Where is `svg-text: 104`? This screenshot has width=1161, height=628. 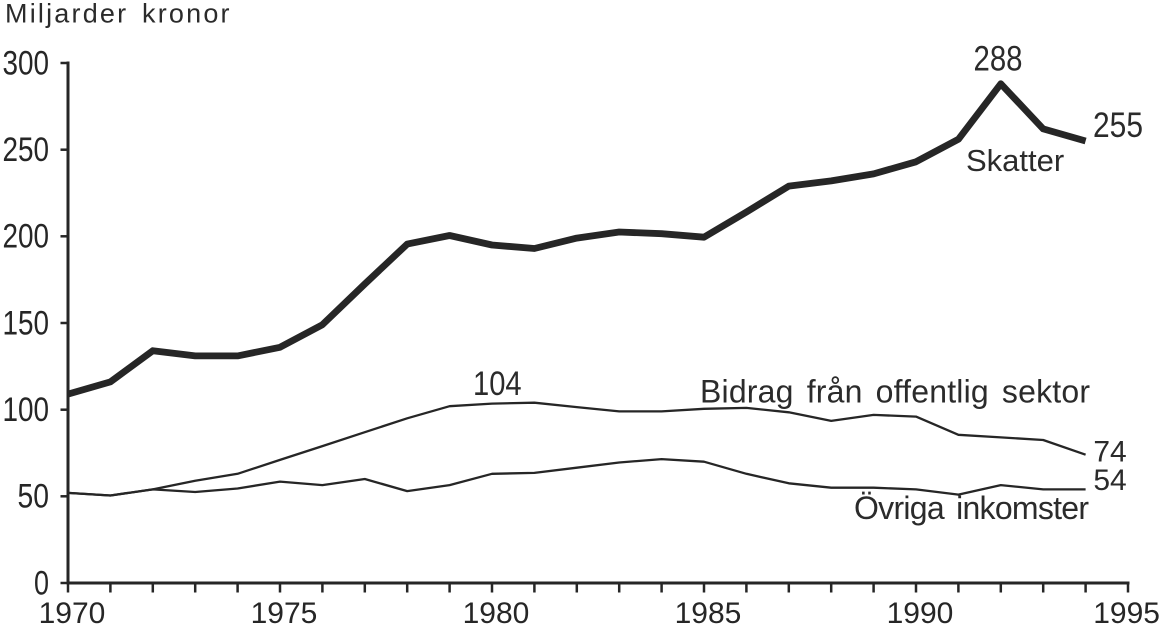
svg-text: 104 is located at coordinates (497, 384).